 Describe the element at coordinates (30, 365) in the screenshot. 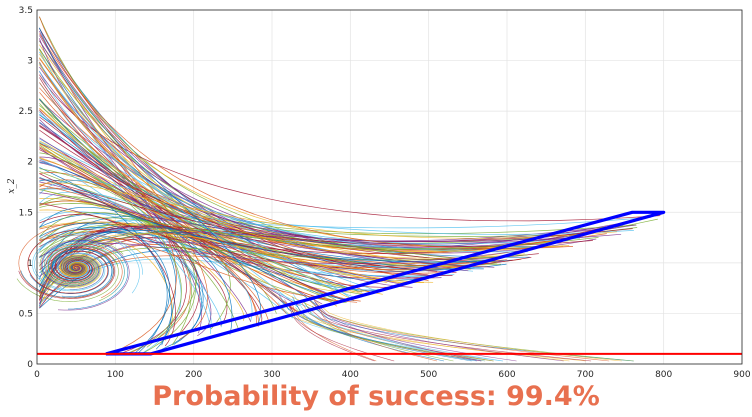

I see `y-tick-label: 0` at that location.